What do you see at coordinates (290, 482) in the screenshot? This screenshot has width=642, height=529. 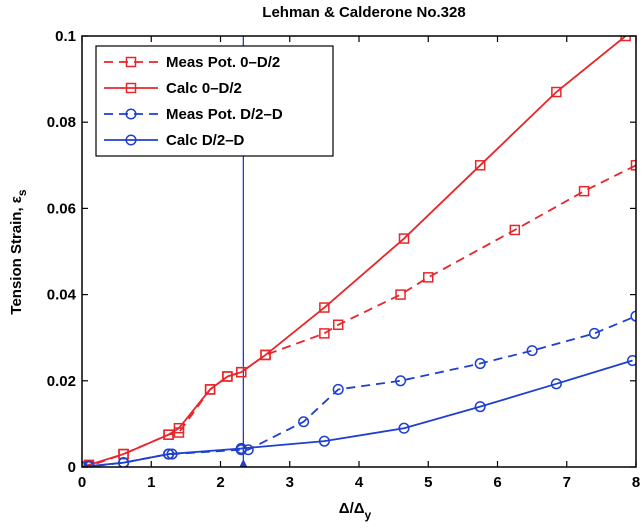 I see `x-tick-label: 3` at bounding box center [290, 482].